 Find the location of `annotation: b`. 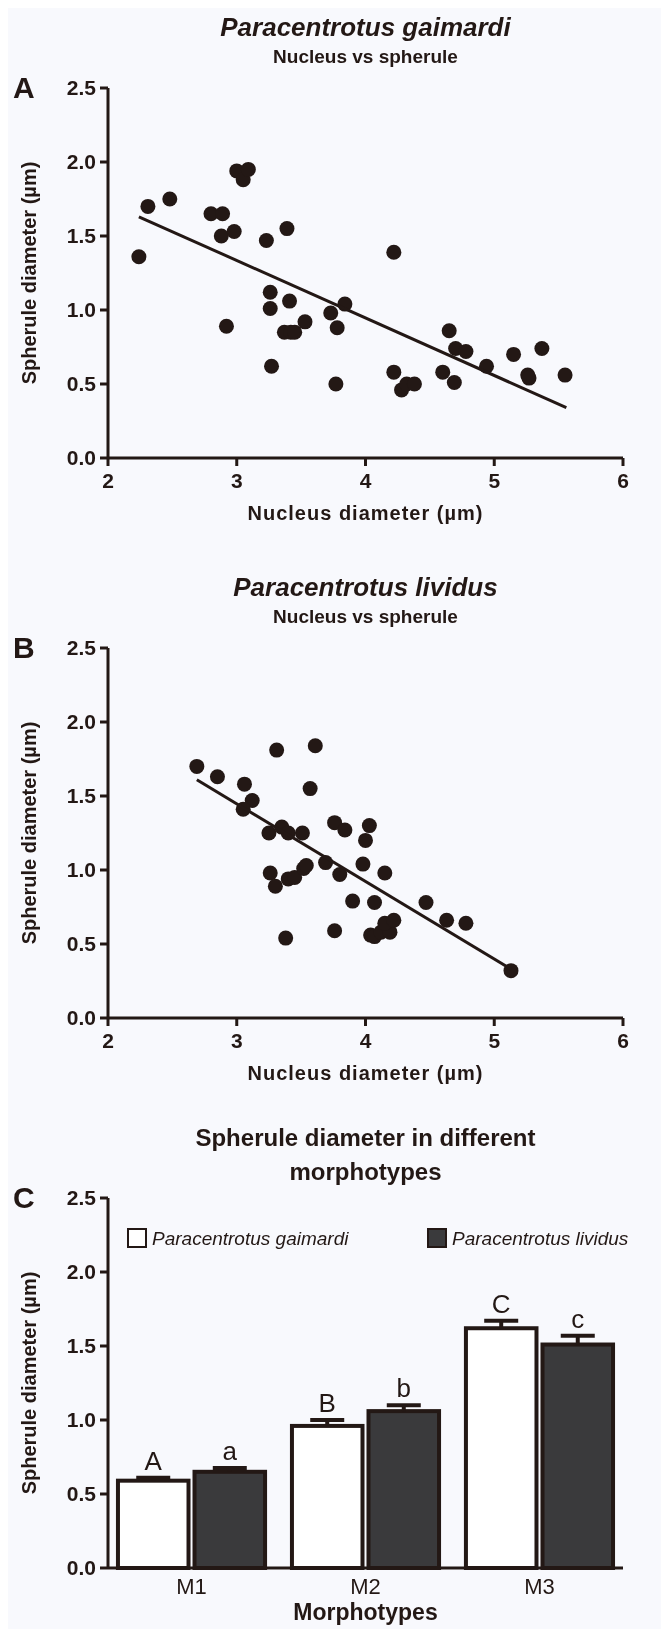

annotation: b is located at coordinates (404, 1388).